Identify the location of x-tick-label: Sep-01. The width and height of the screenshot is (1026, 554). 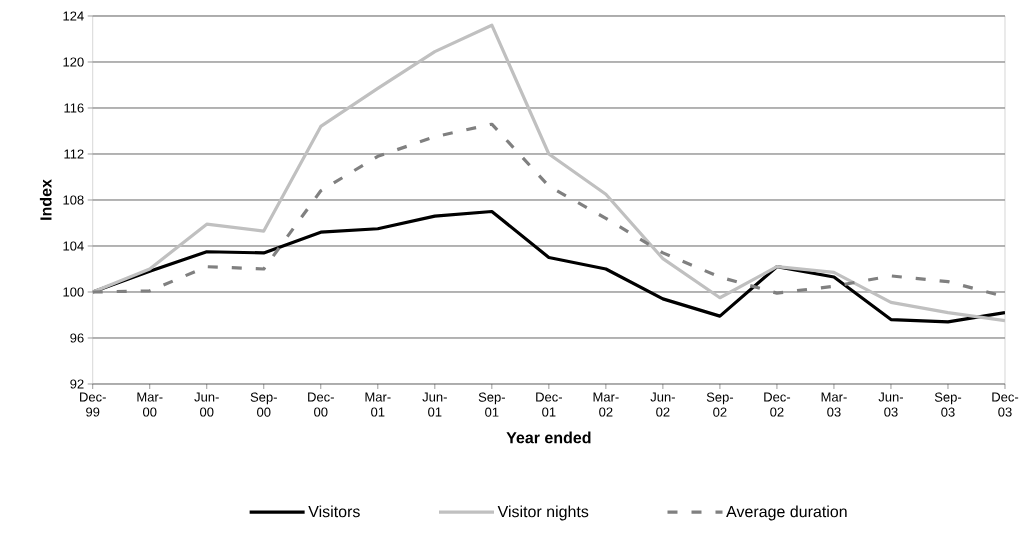
(491, 404).